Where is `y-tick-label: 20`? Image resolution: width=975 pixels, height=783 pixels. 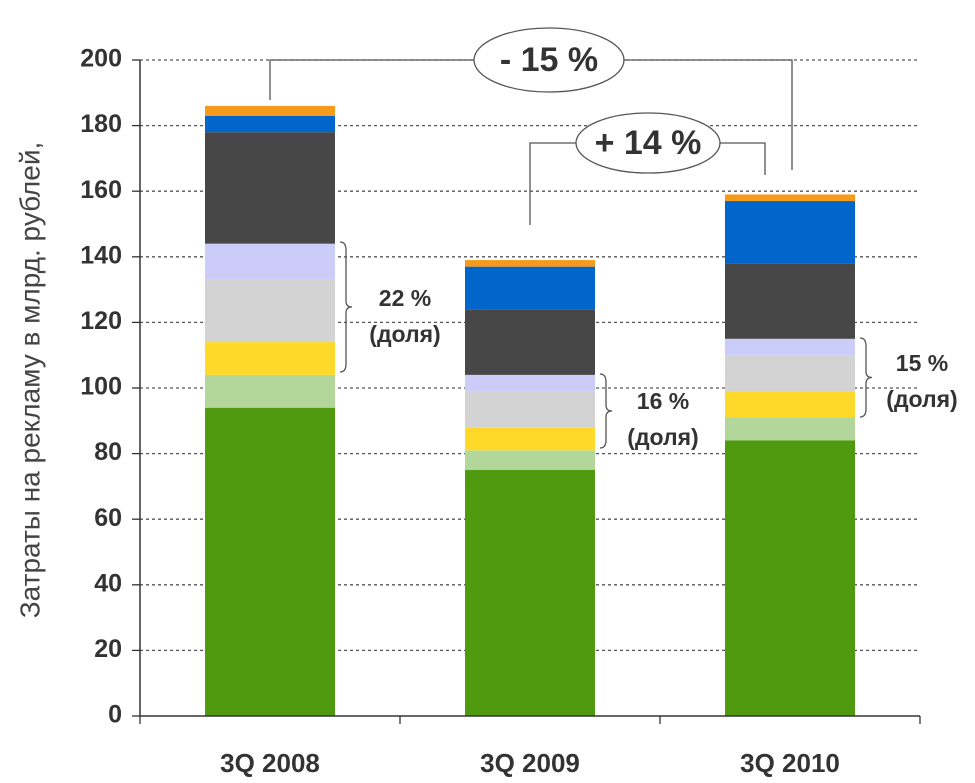
y-tick-label: 20 is located at coordinates (108, 649).